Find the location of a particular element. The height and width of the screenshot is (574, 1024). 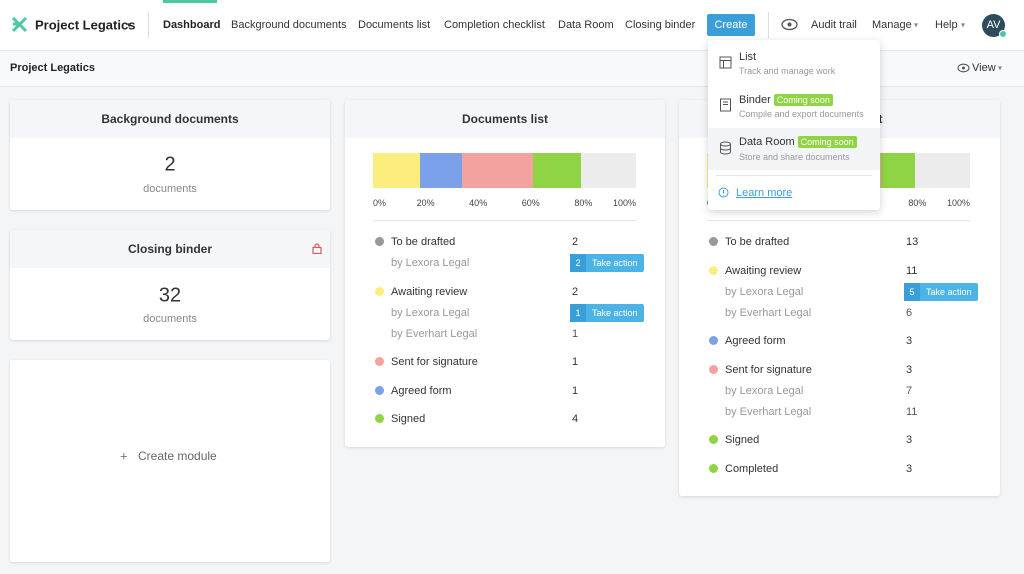

menu-item: Binder Coming soon is located at coordinates (786, 100).